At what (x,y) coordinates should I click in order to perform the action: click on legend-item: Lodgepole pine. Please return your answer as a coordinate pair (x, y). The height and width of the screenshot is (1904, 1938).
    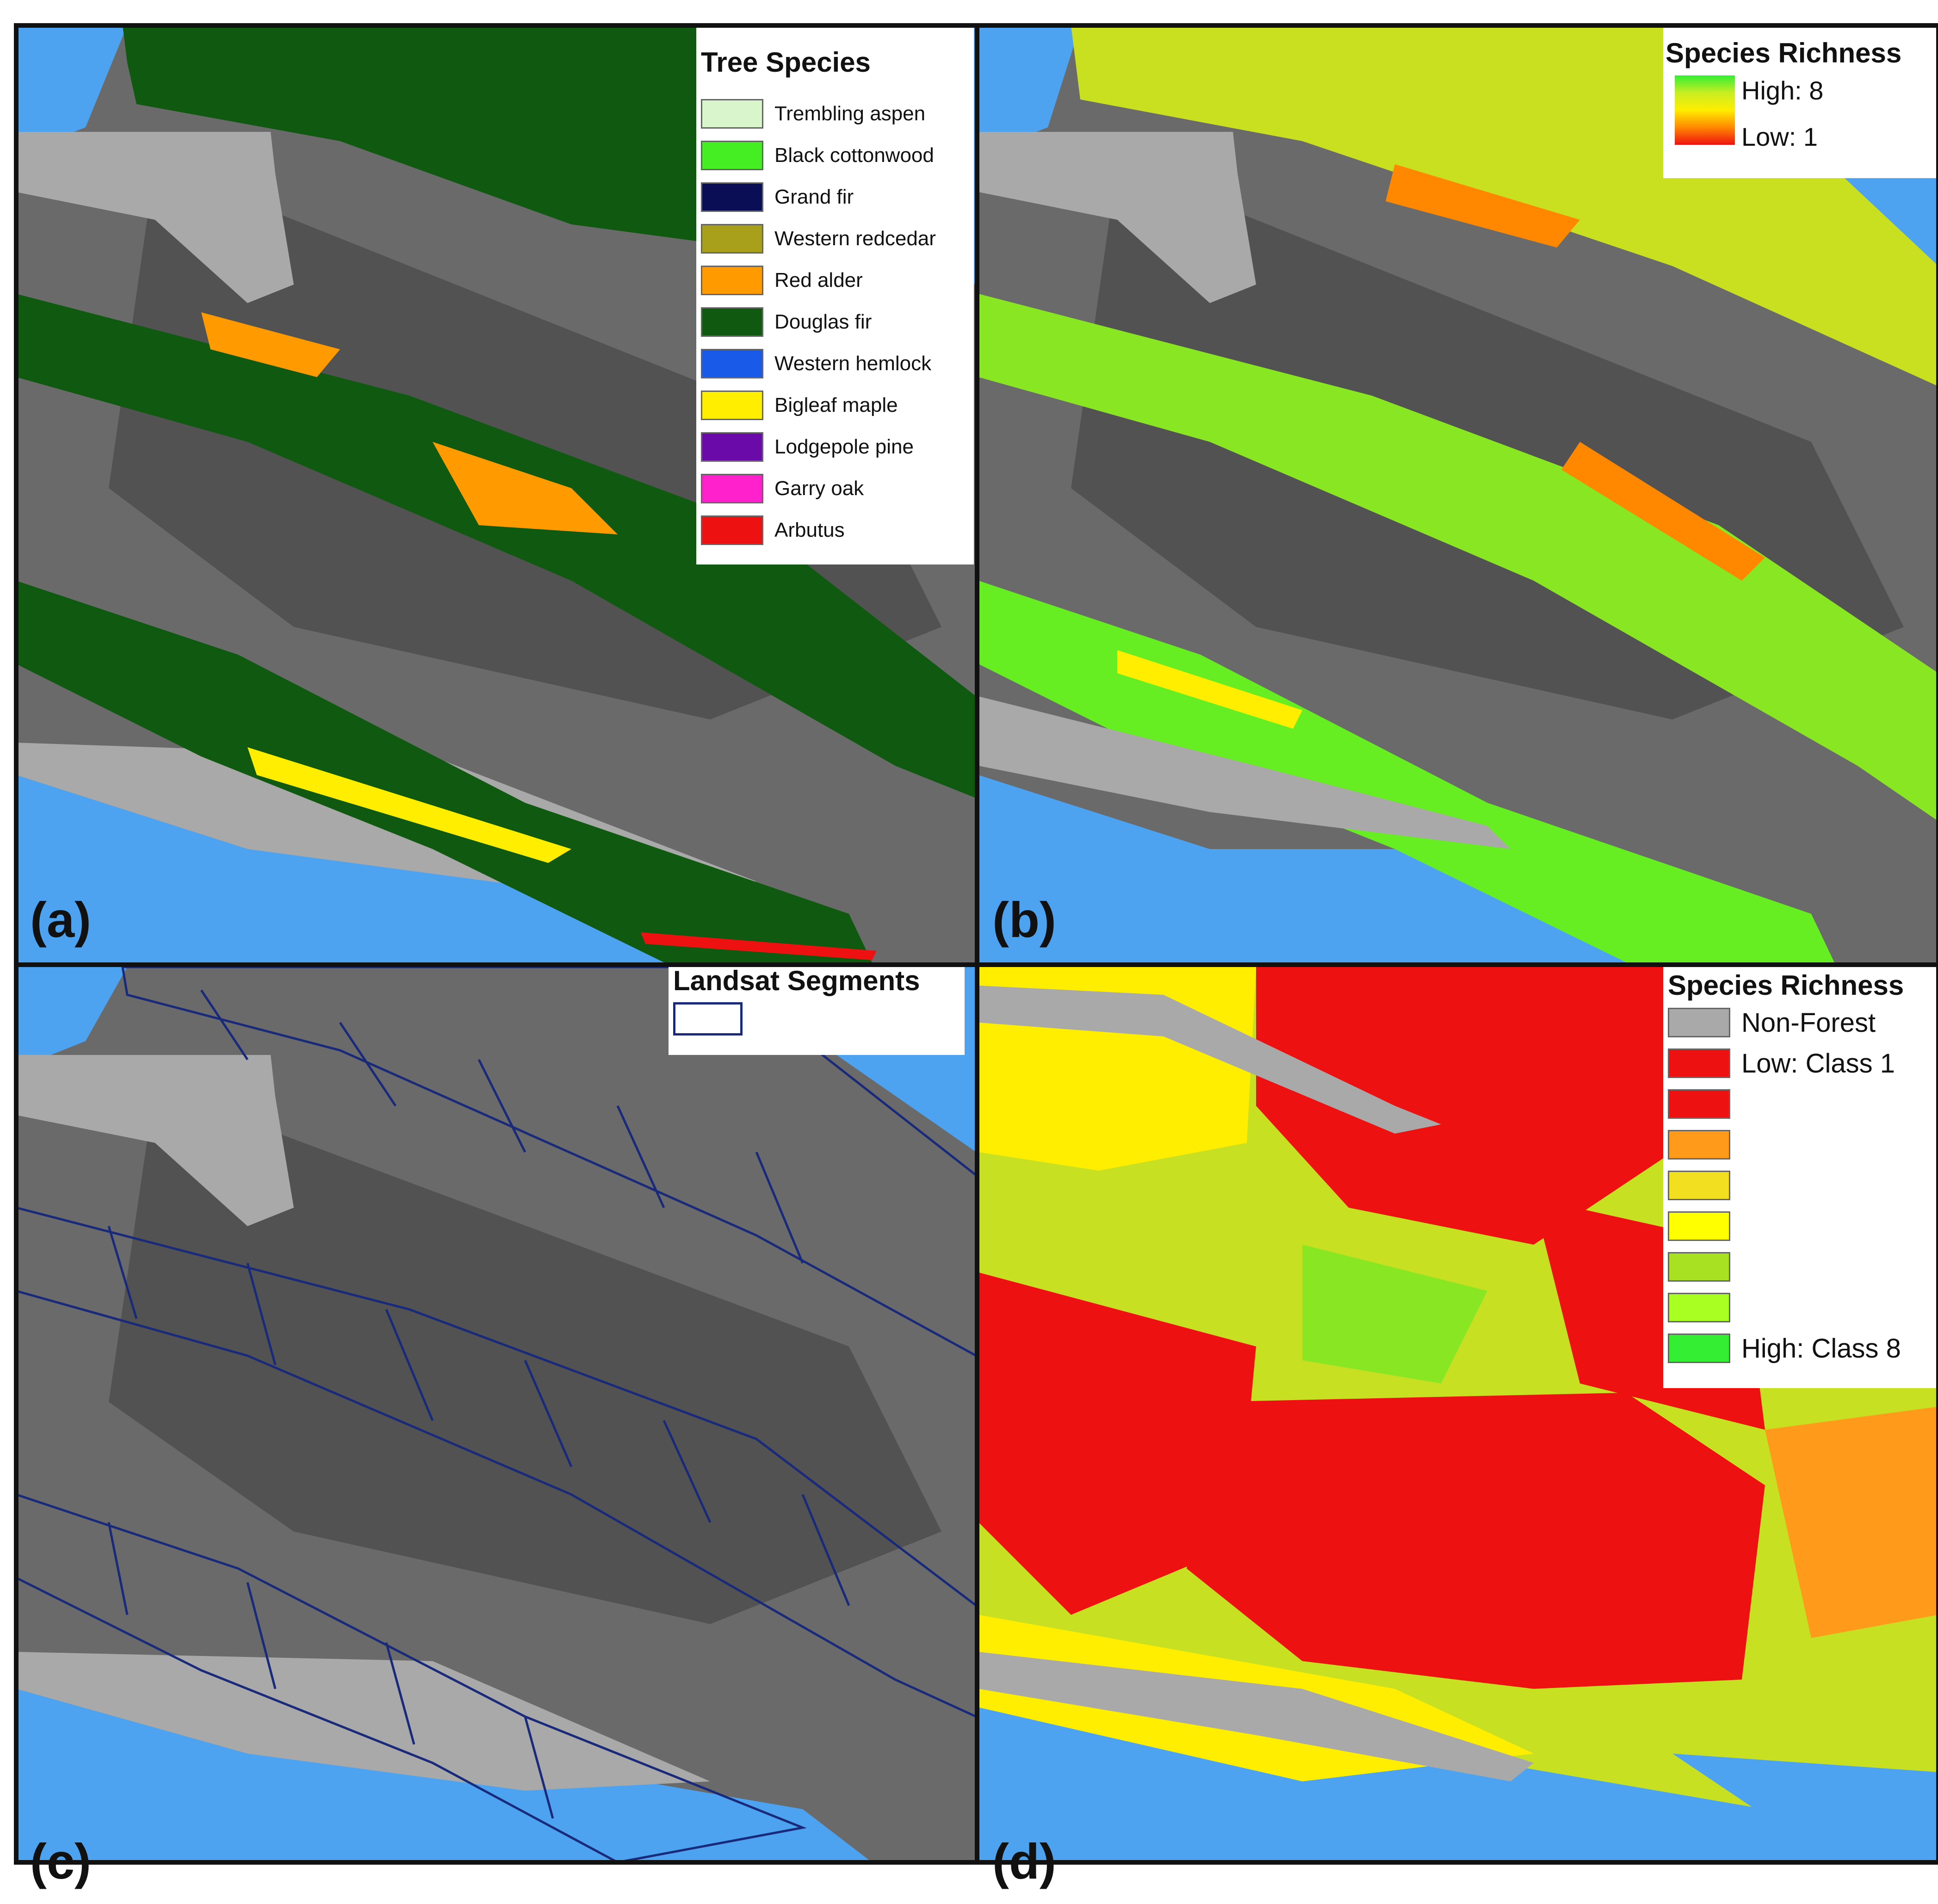
    Looking at the image, I should click on (837, 447).